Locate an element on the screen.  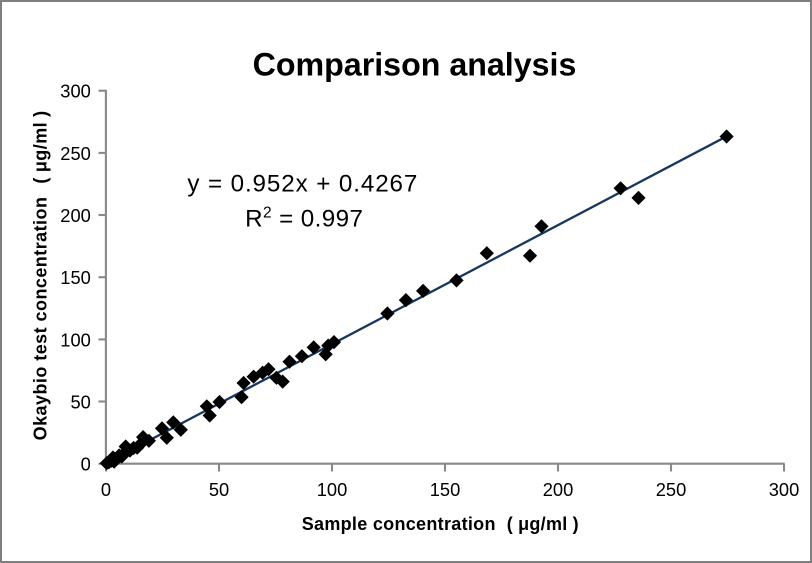
svg-text: Sample concentration(μg/ml) is located at coordinates (440, 524).